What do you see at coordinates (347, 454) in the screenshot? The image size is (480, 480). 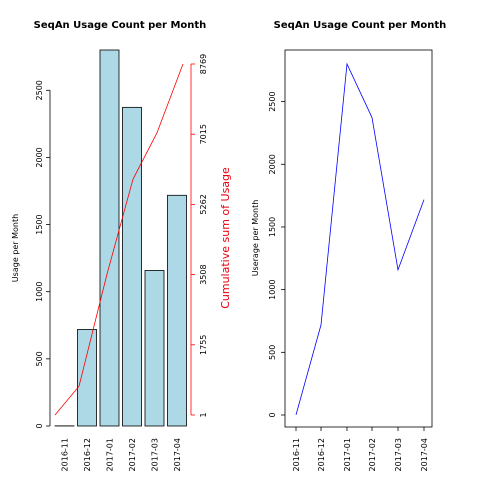 I see `right-x-tick-label: 2017-01` at bounding box center [347, 454].